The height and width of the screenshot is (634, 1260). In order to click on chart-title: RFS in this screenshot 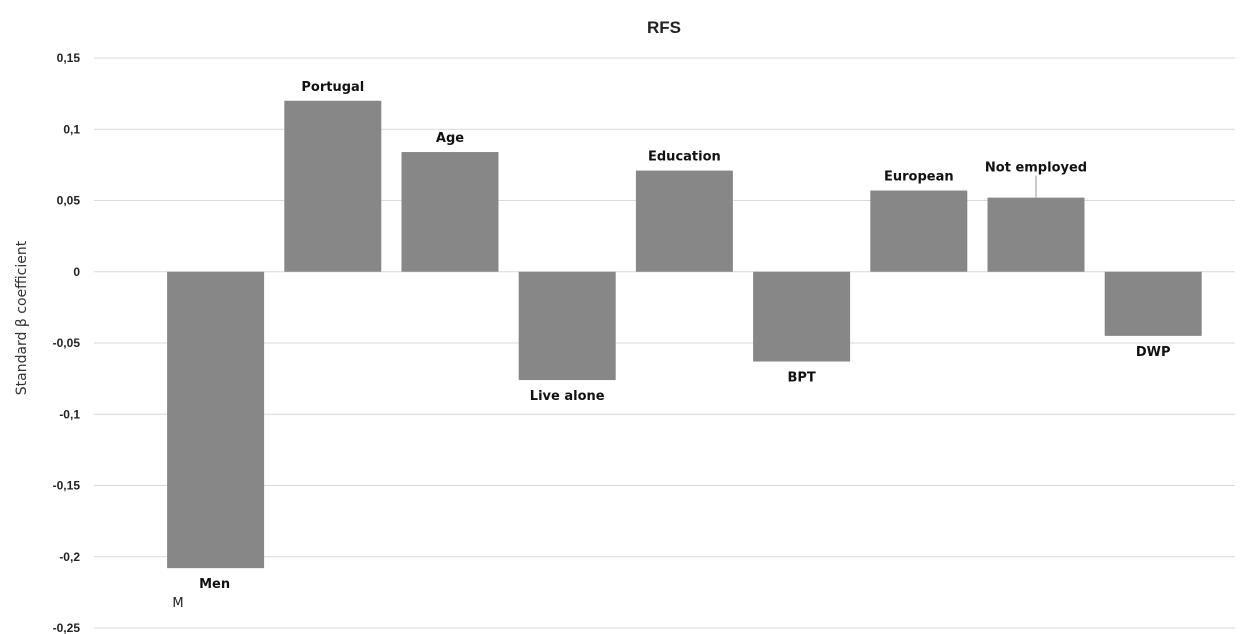, I will do `click(664, 27)`.